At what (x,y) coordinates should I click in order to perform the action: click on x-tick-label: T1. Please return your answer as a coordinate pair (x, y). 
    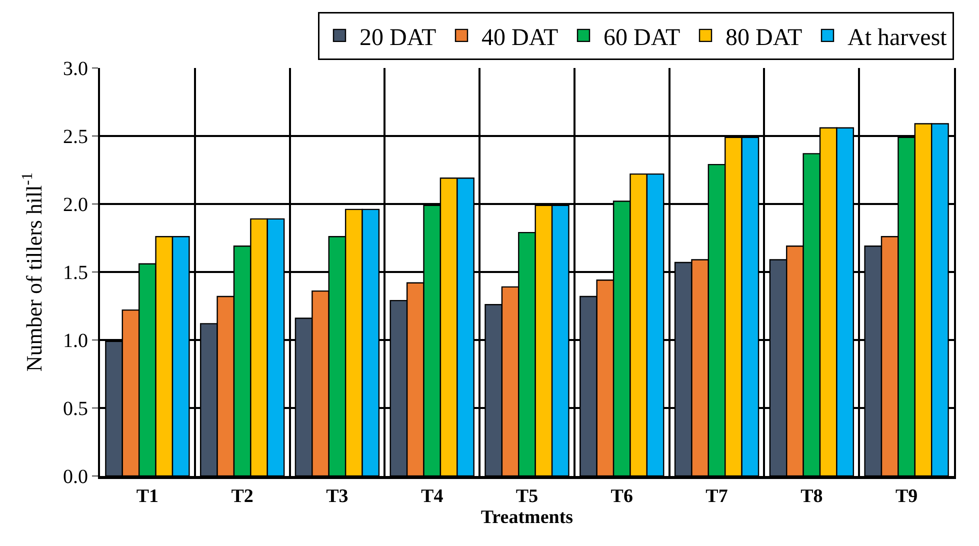
    Looking at the image, I should click on (147, 496).